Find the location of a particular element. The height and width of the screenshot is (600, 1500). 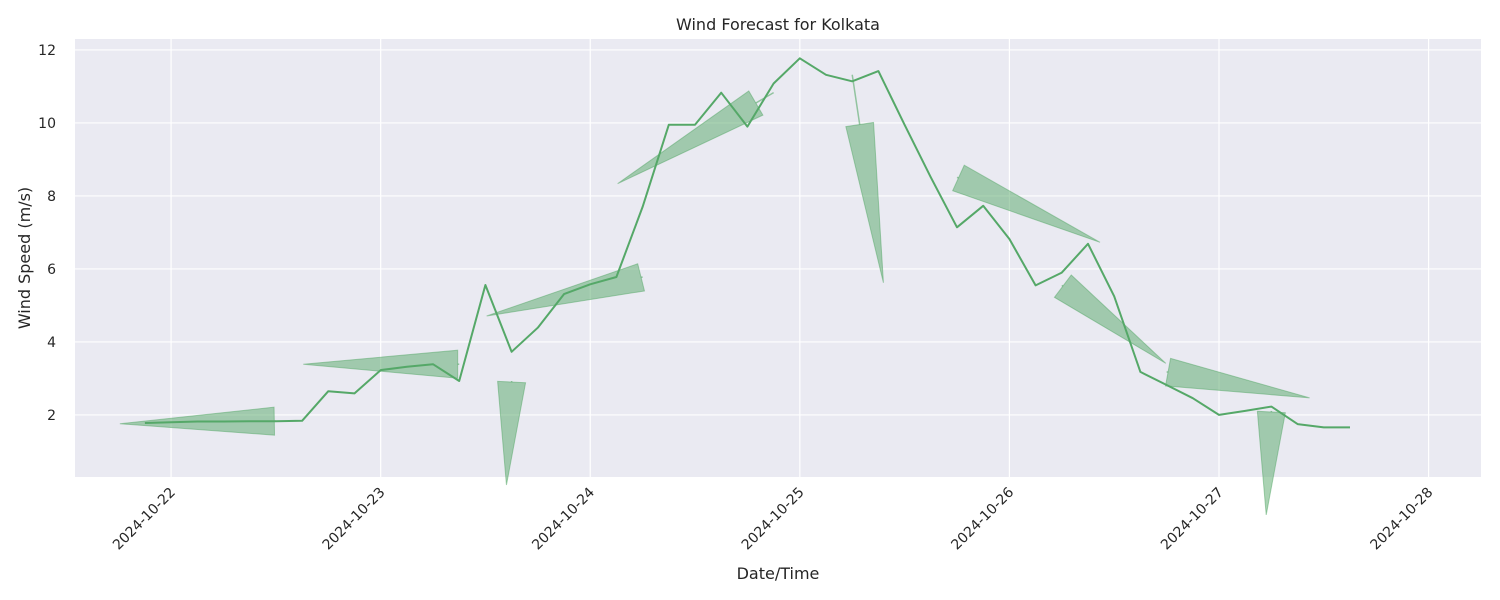

y-tick-label: 4 is located at coordinates (51, 343).